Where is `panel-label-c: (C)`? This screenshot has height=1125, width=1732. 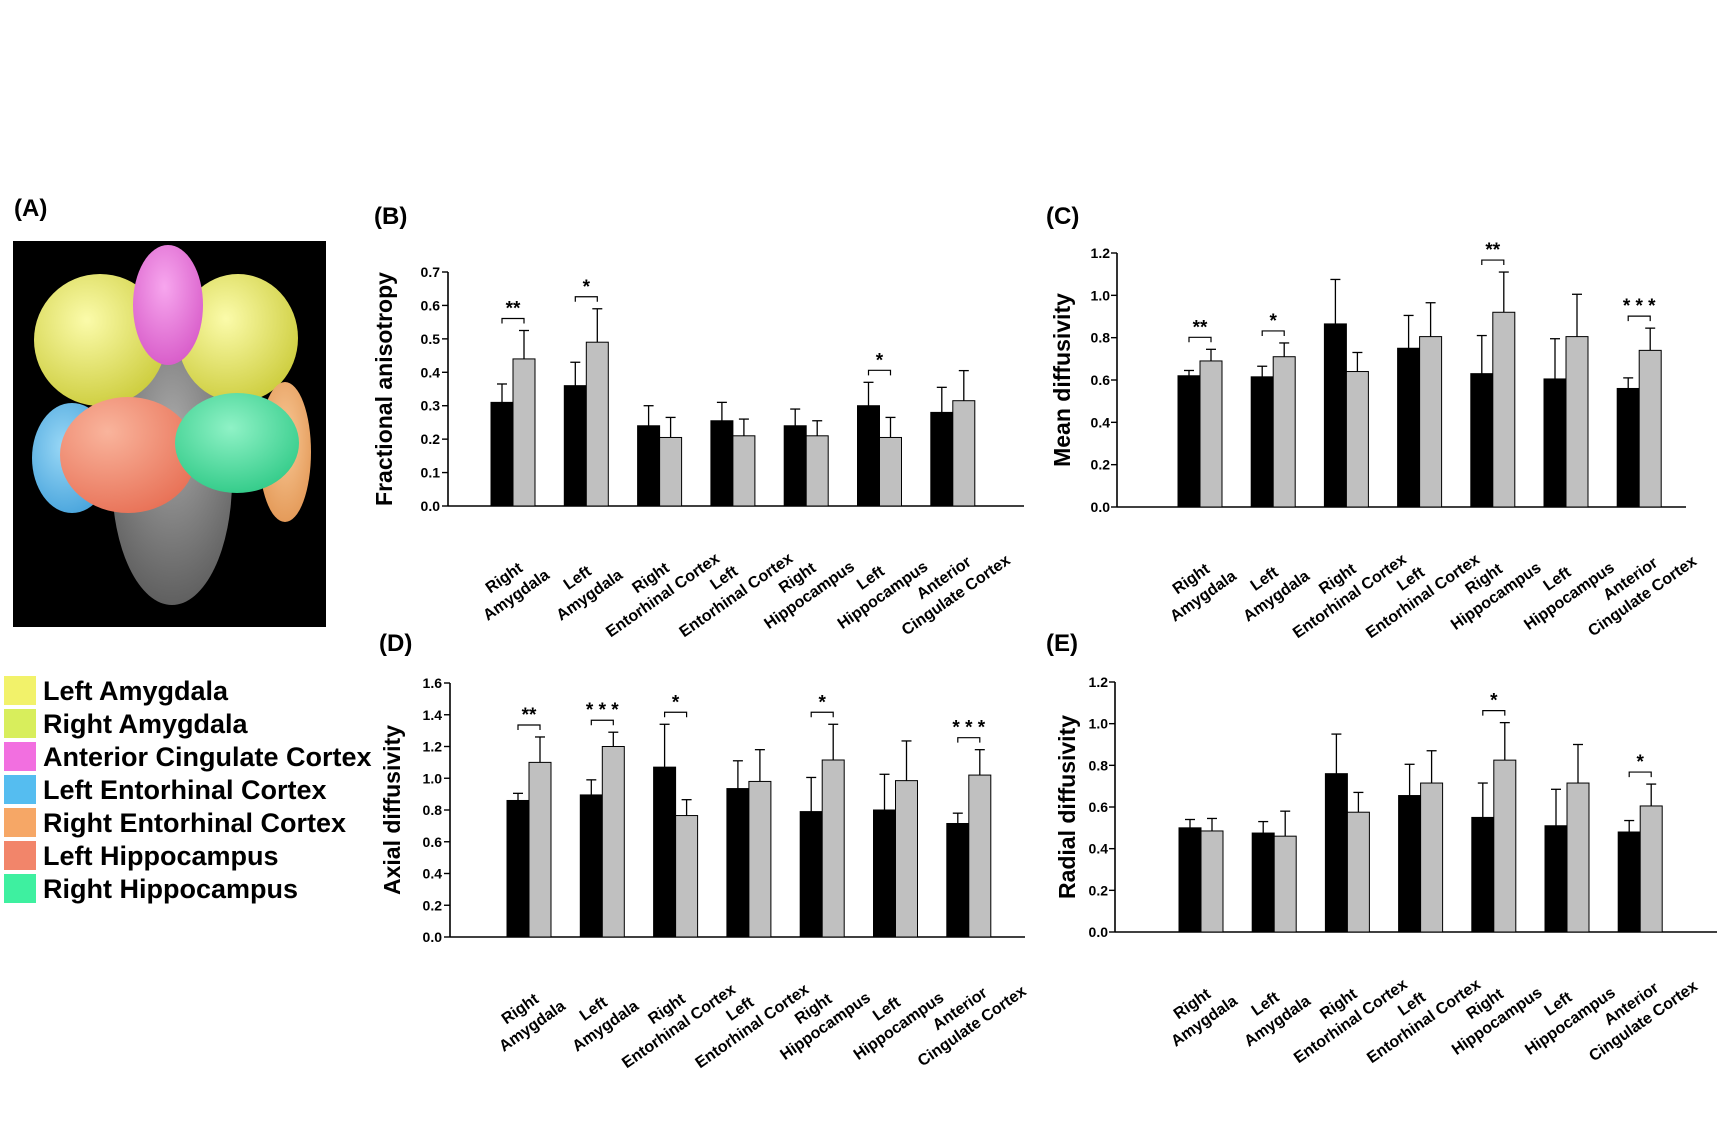 panel-label-c: (C) is located at coordinates (1062, 216).